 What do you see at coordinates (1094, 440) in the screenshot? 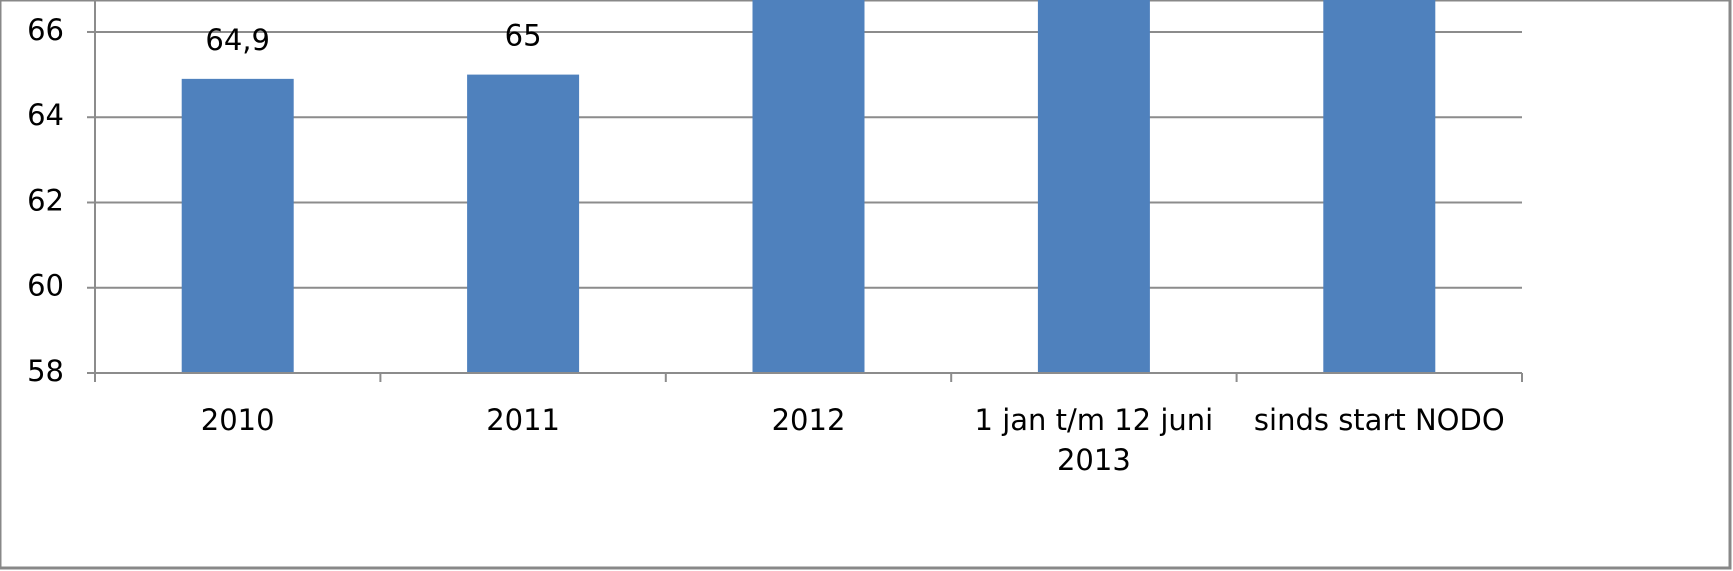
I see `x-tick-label: 1 jan t/m 12 juni 2013` at bounding box center [1094, 440].